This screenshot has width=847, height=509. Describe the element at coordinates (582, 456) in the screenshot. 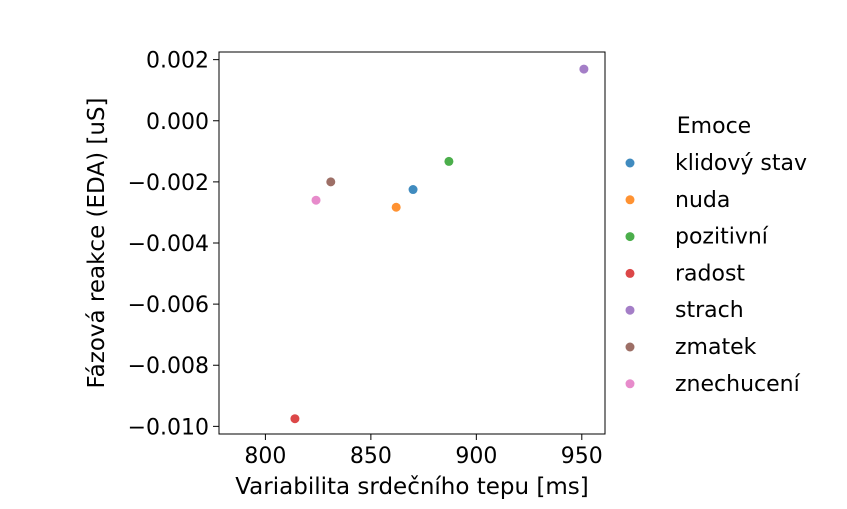

I see `x-tick-label: 950` at that location.